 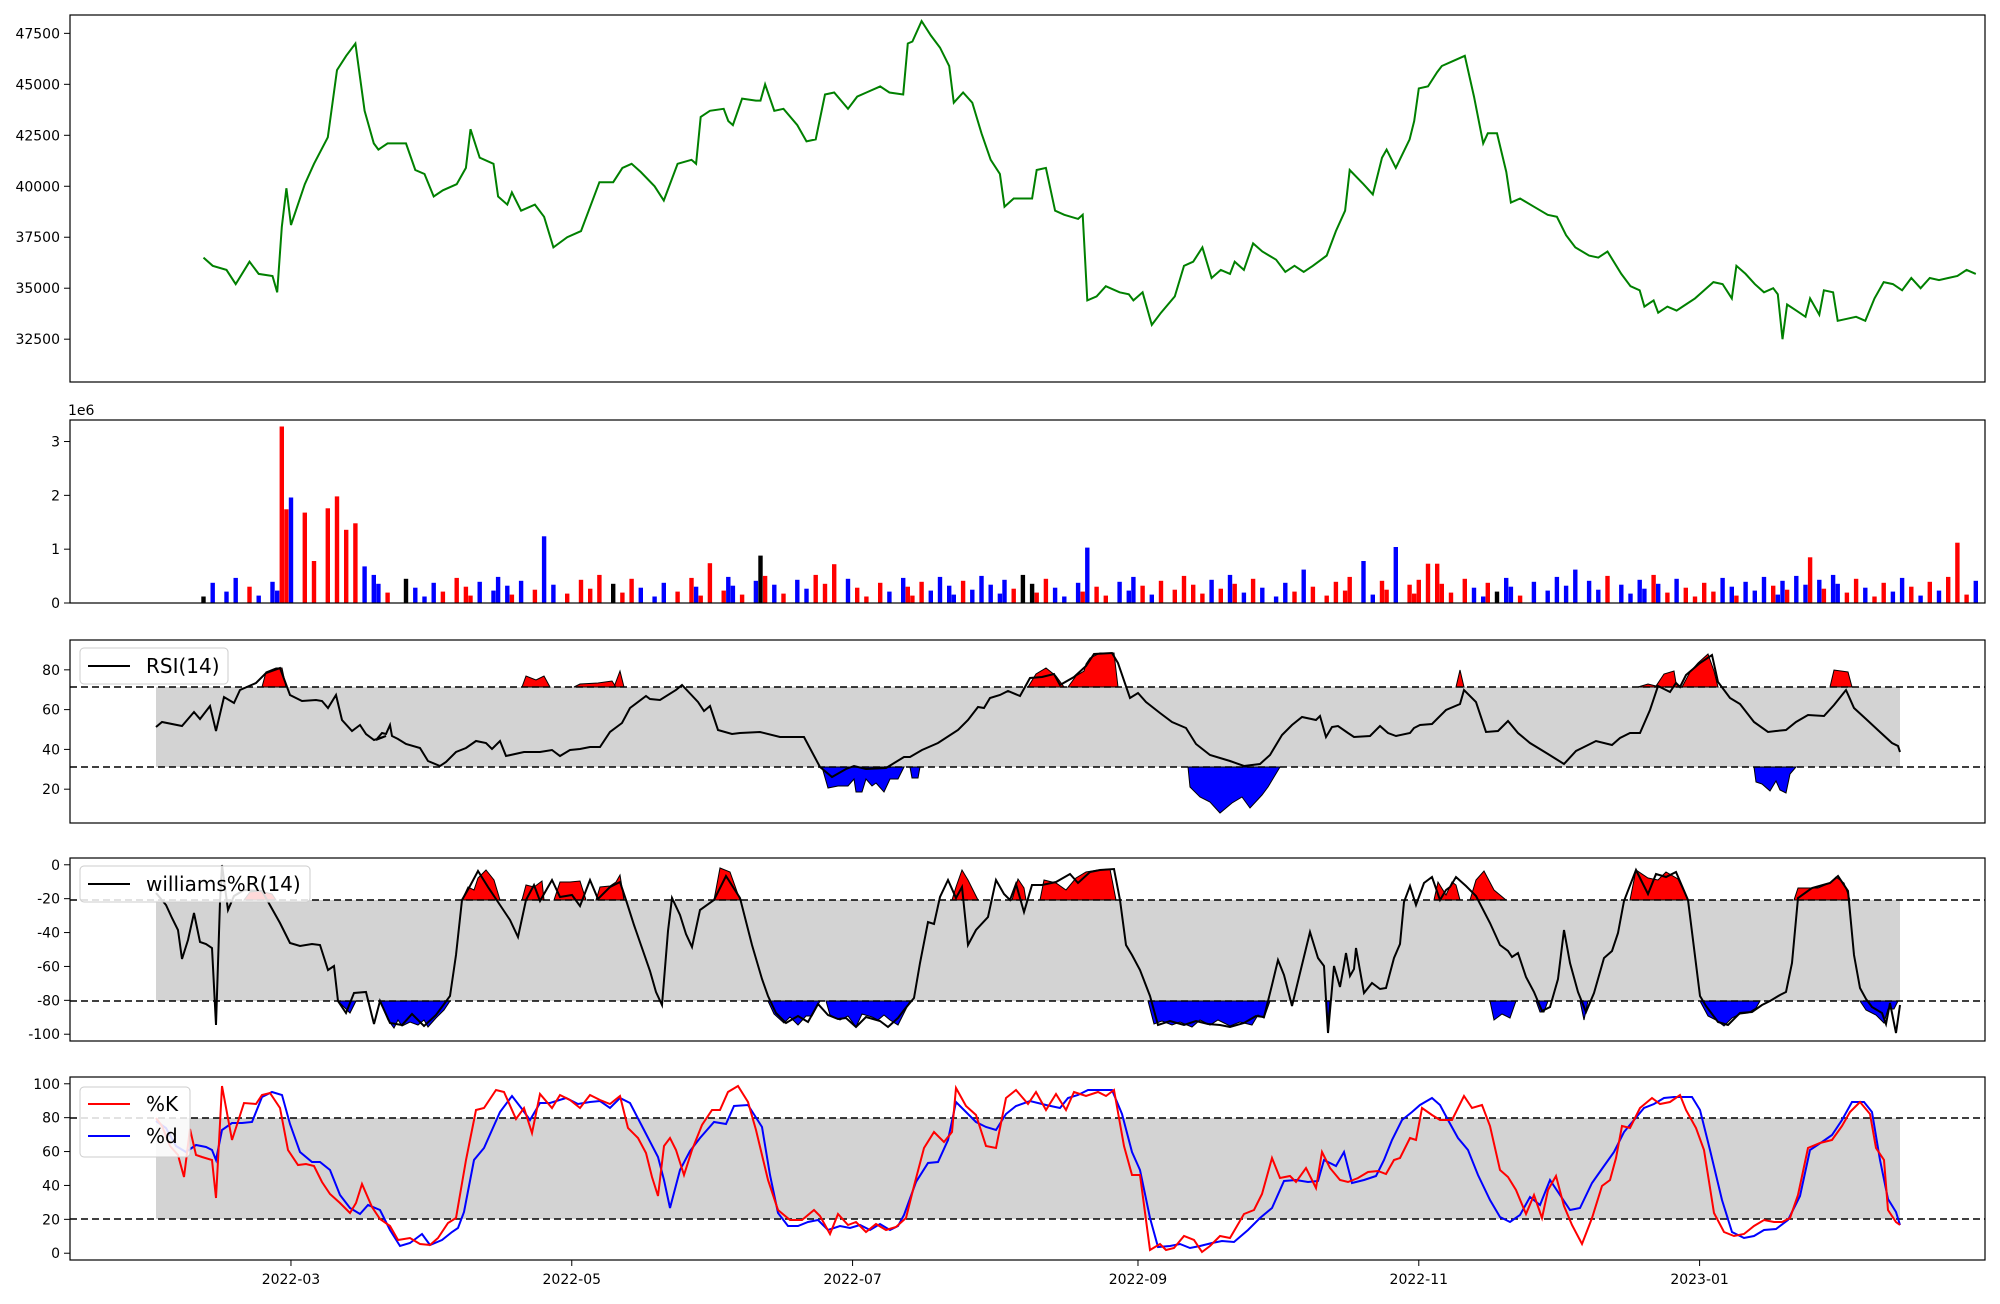 I want to click on y-tick-label: 47500, so click(x=37, y=34).